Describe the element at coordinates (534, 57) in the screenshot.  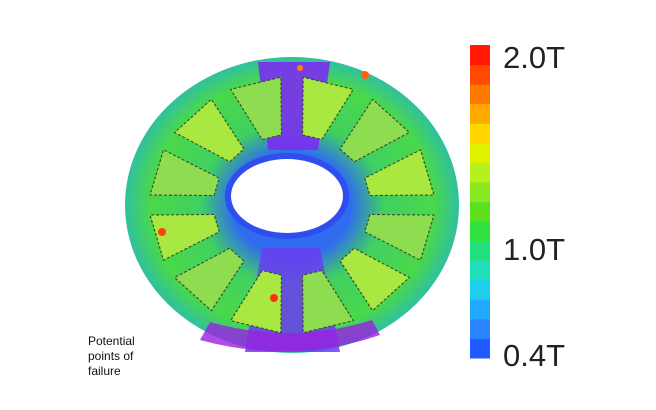
I see `colorbar-label: 2.0T` at that location.